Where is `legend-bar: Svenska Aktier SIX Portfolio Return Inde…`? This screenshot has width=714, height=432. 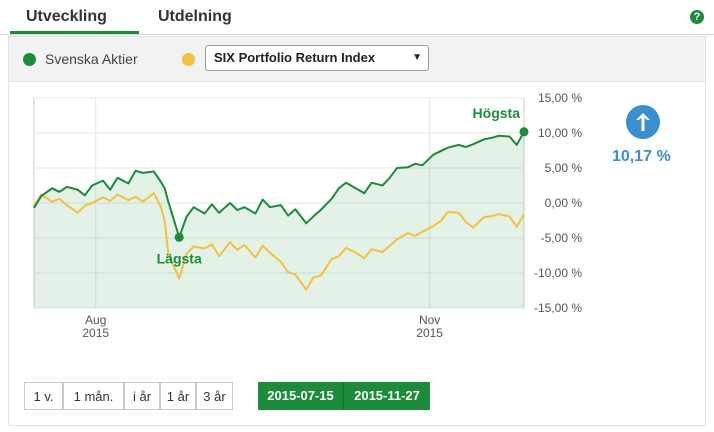 legend-bar: Svenska Aktier SIX Portfolio Return Inde… is located at coordinates (357, 59).